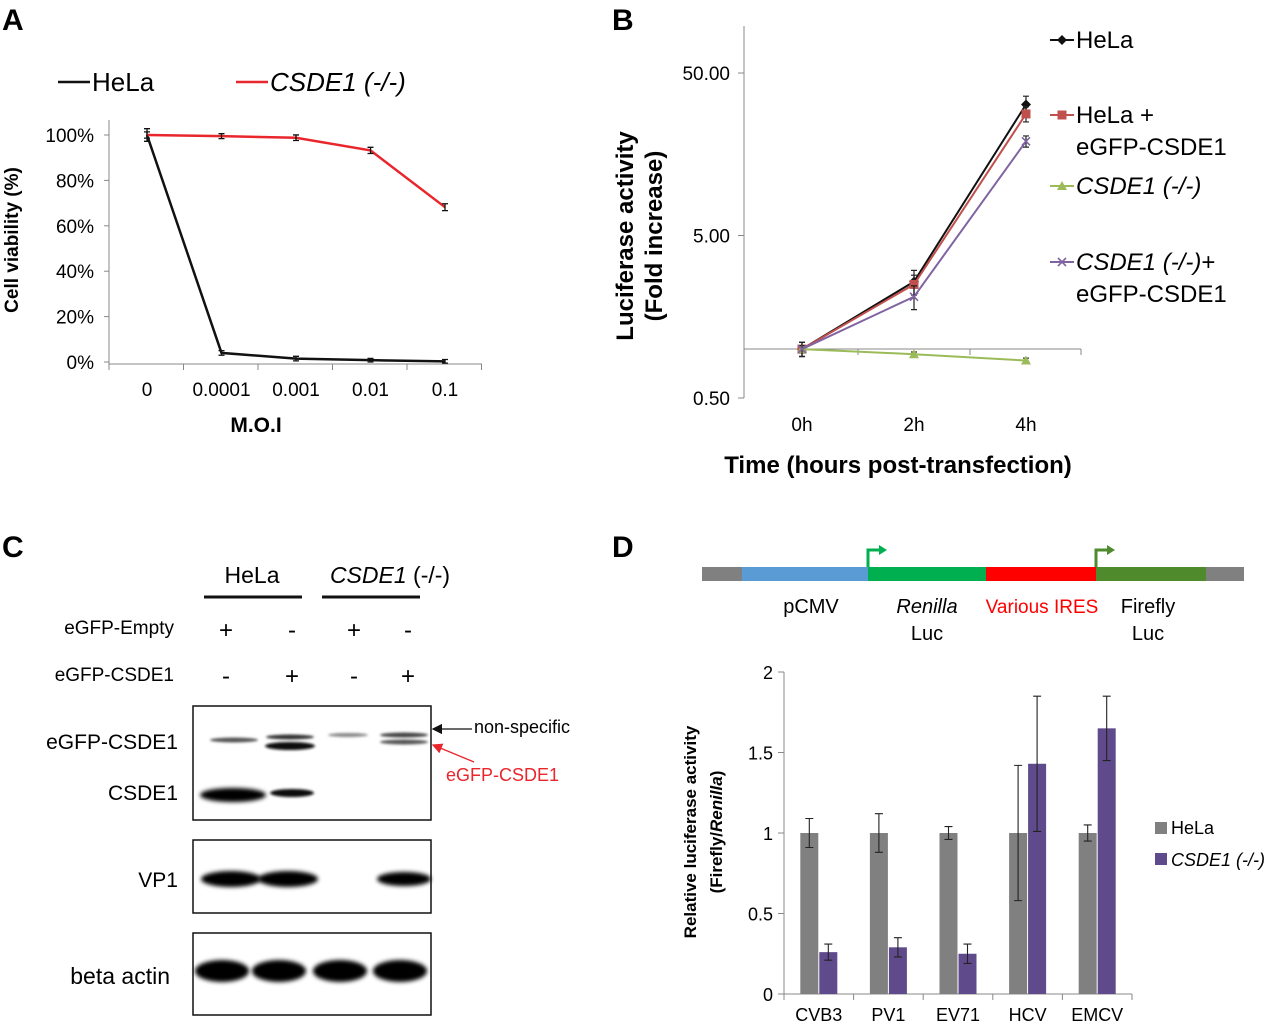 The image size is (1280, 1026). I want to click on axis-a-x-tick-label: 0.001, so click(296, 390).